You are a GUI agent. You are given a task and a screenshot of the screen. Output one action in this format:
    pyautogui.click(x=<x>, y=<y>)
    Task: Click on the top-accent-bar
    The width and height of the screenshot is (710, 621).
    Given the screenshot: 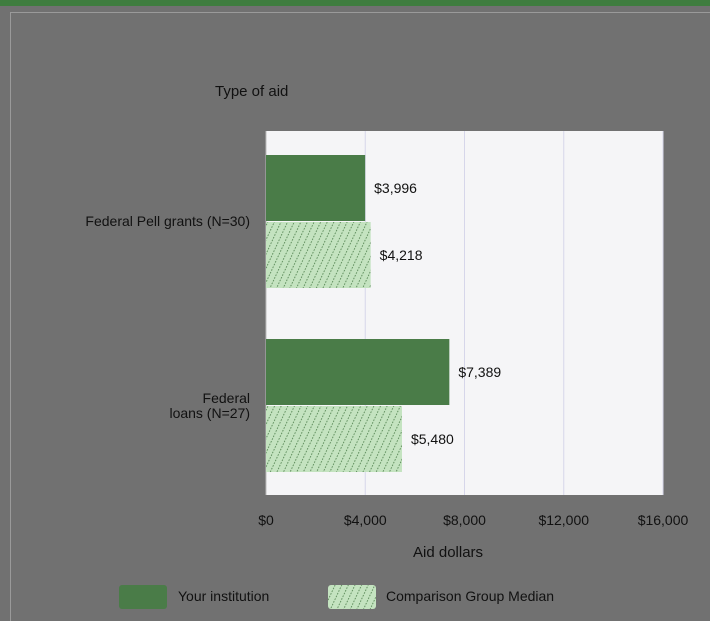 What is the action you would take?
    pyautogui.click(x=355, y=3)
    